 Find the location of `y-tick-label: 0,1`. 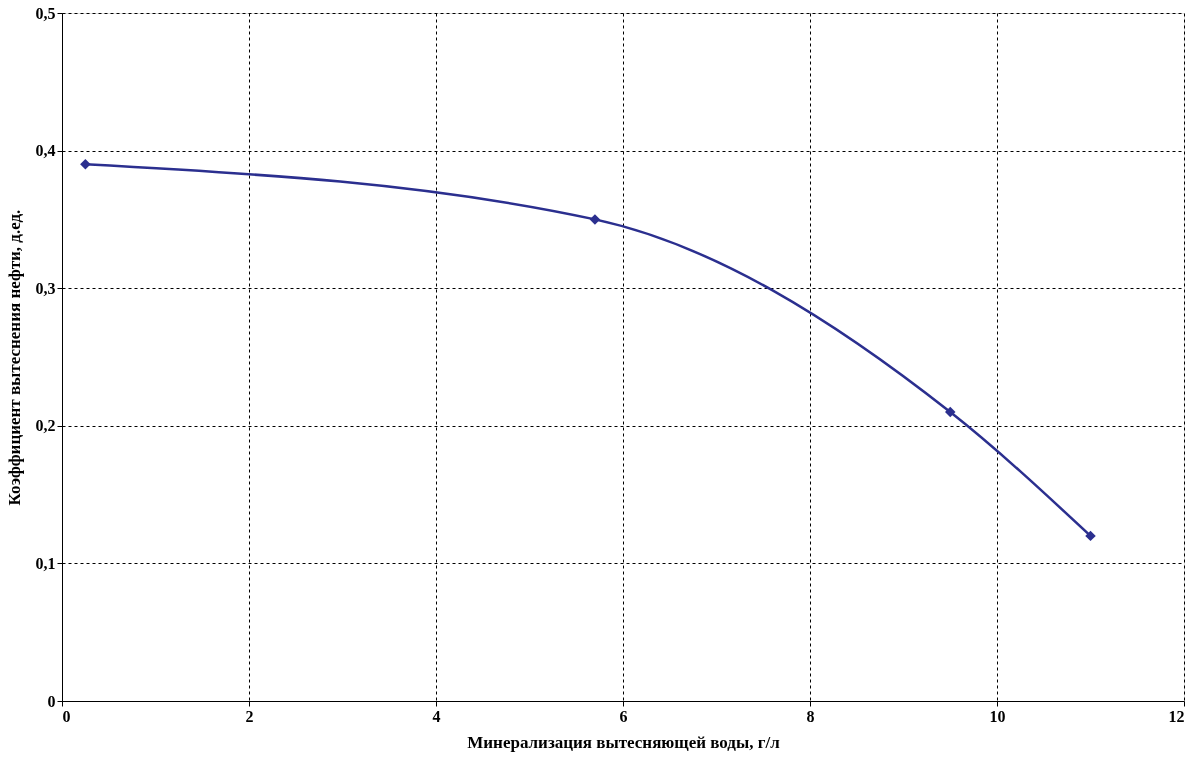

y-tick-label: 0,1 is located at coordinates (45, 563).